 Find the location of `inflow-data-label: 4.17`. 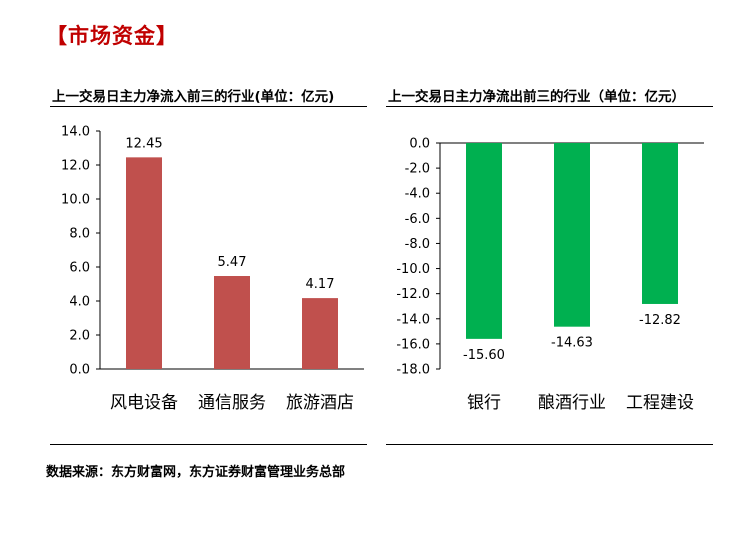

inflow-data-label: 4.17 is located at coordinates (320, 284).